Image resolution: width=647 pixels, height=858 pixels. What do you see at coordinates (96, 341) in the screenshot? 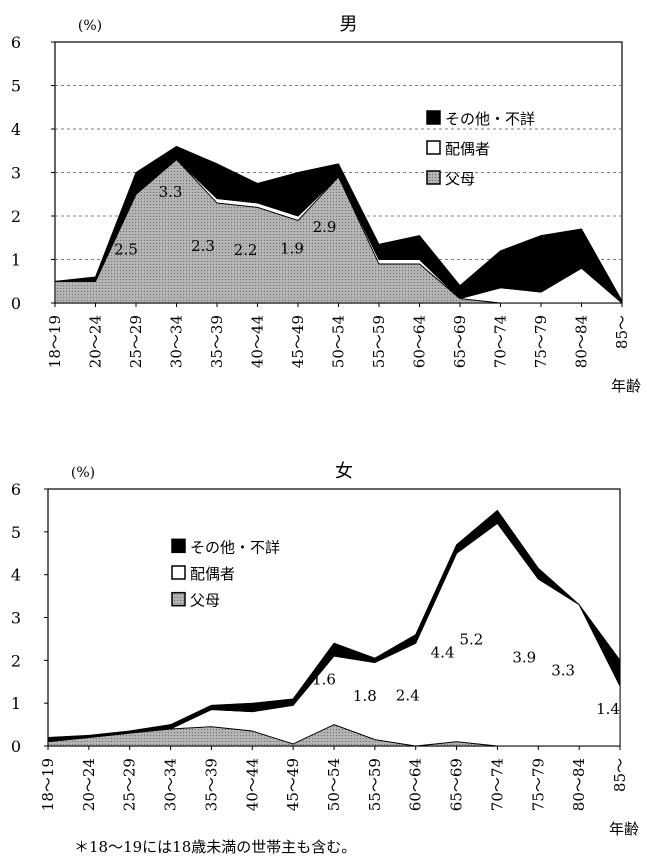
I see `male-xtick-label: 20～24` at bounding box center [96, 341].